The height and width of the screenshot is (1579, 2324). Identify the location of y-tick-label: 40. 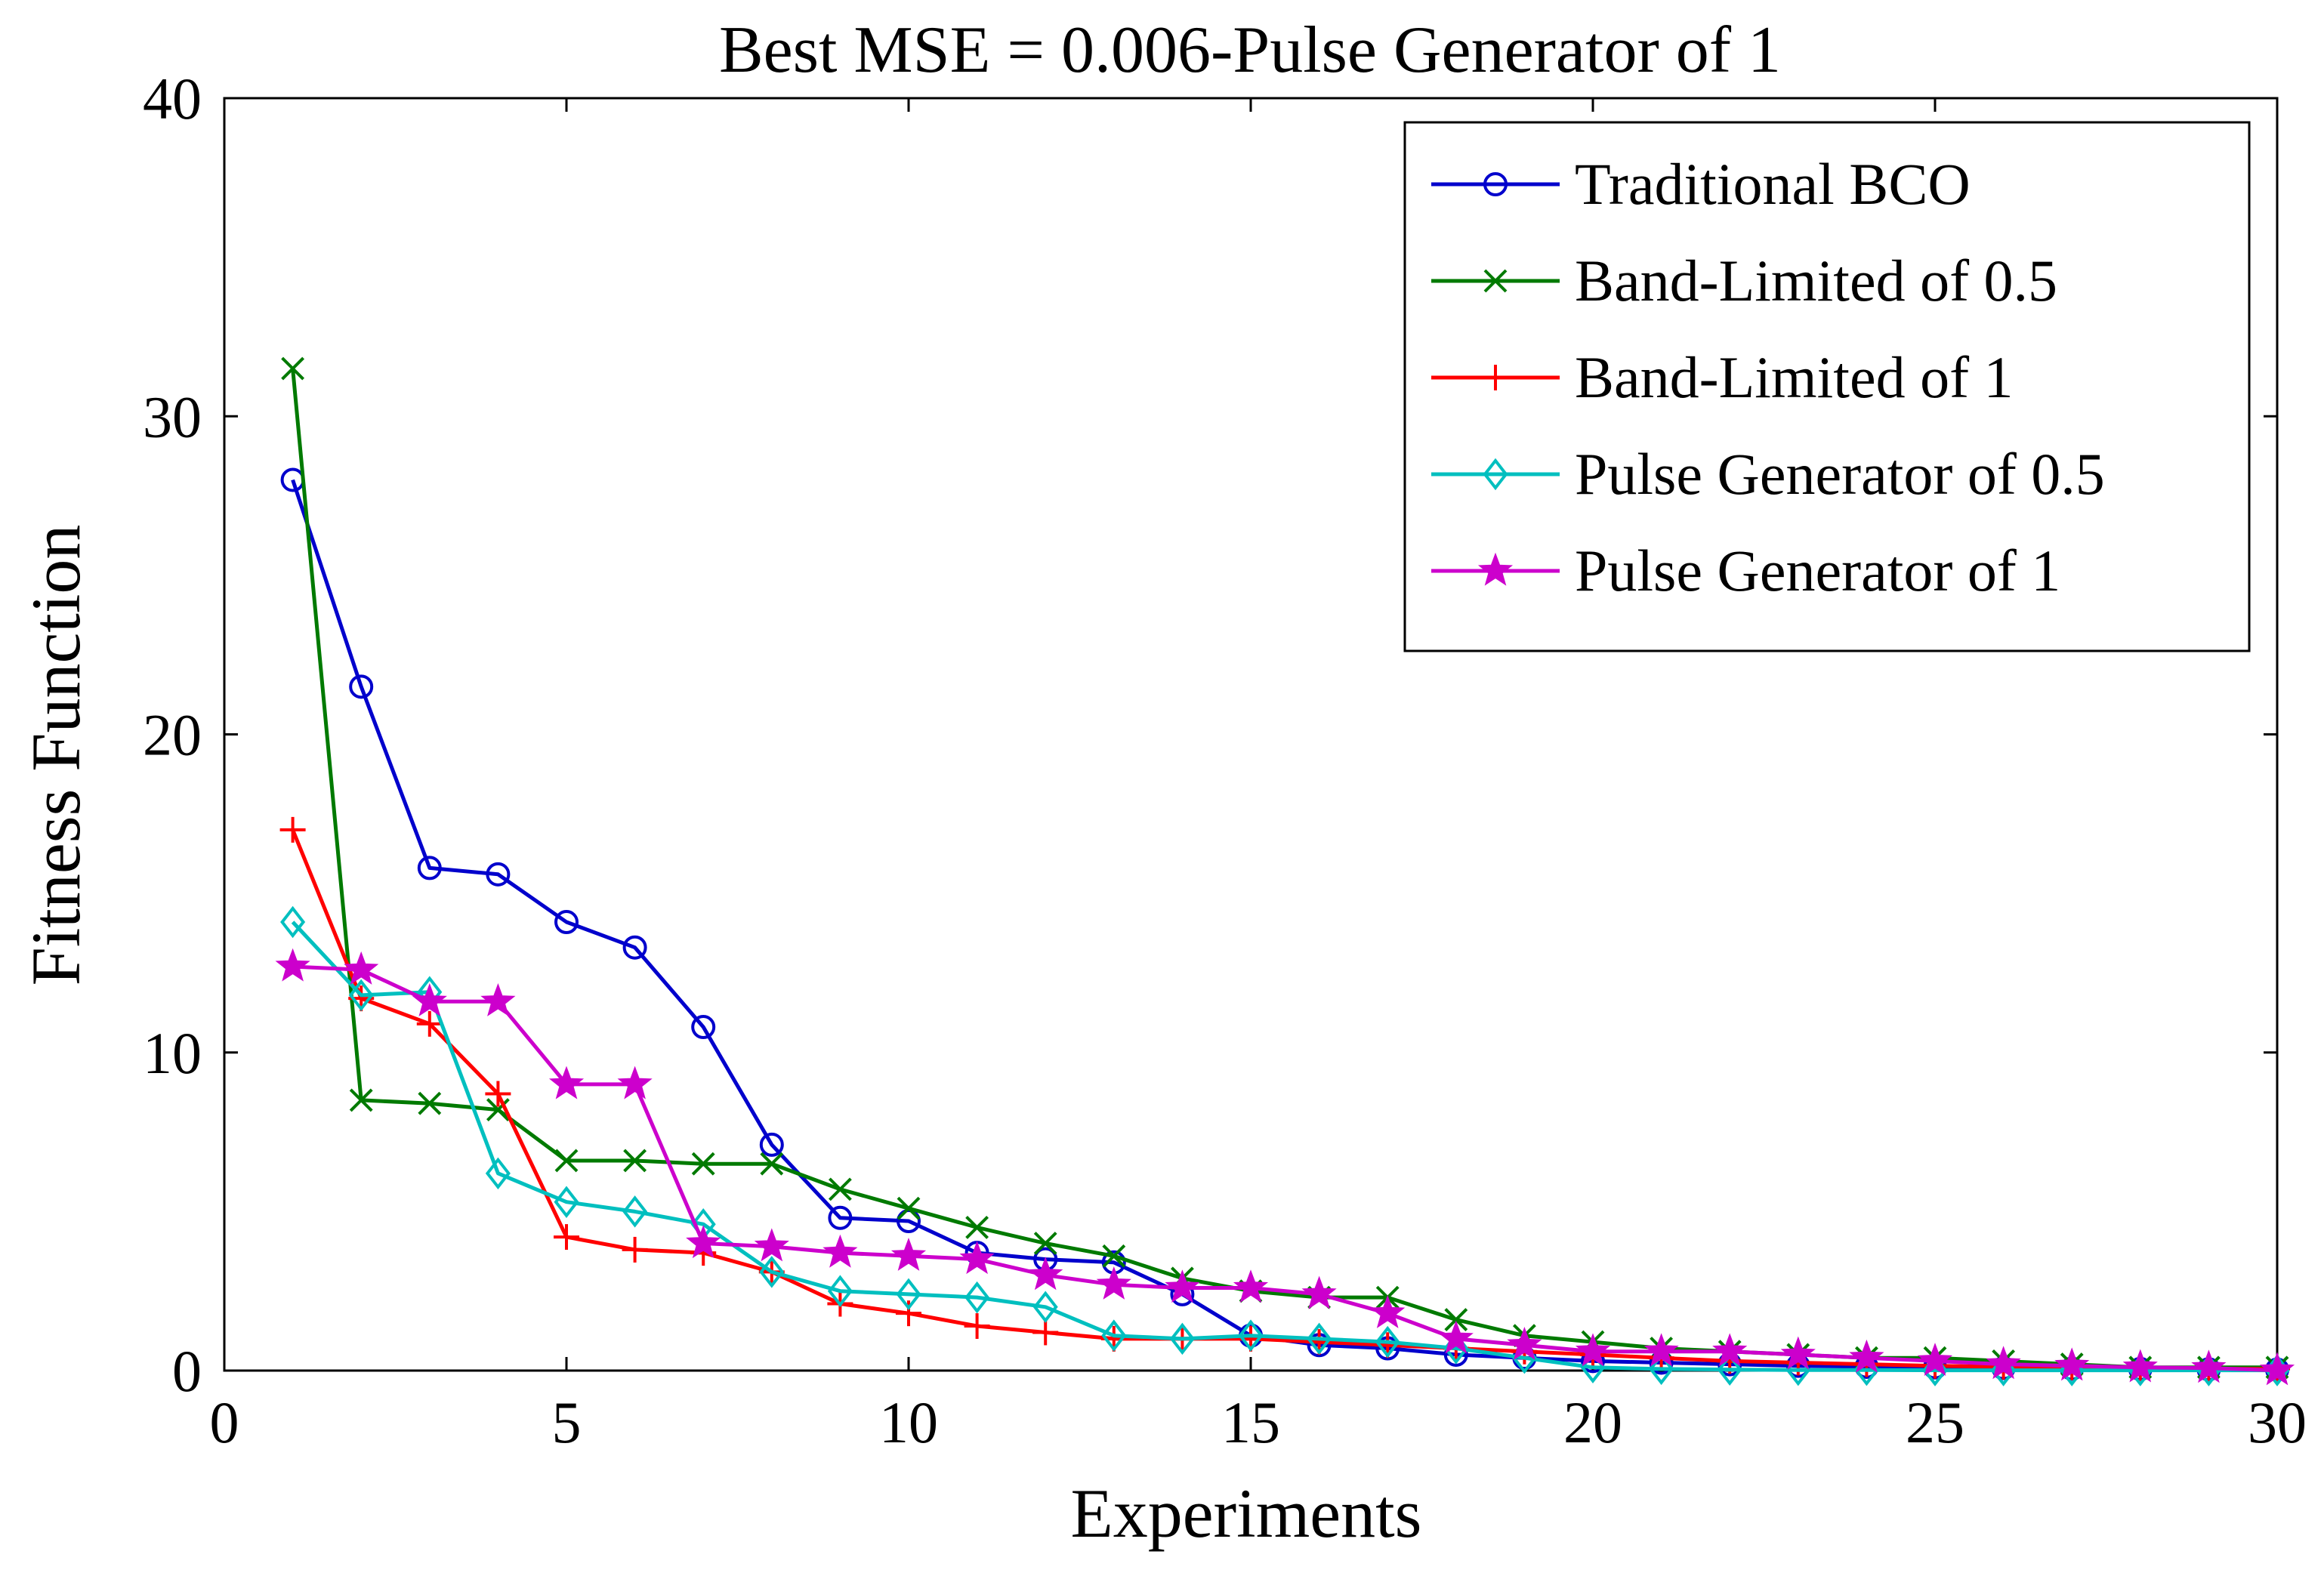
(172, 99).